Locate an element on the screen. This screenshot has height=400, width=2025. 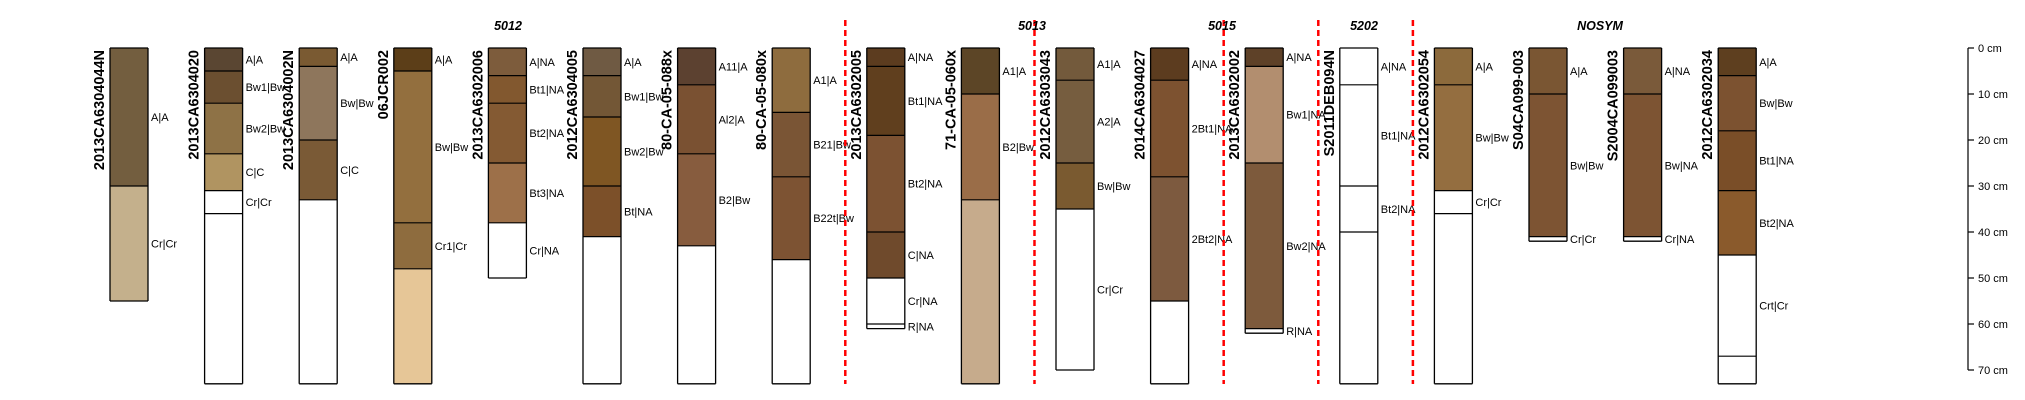
horizon-label: Cr|NA is located at coordinates (1680, 240).